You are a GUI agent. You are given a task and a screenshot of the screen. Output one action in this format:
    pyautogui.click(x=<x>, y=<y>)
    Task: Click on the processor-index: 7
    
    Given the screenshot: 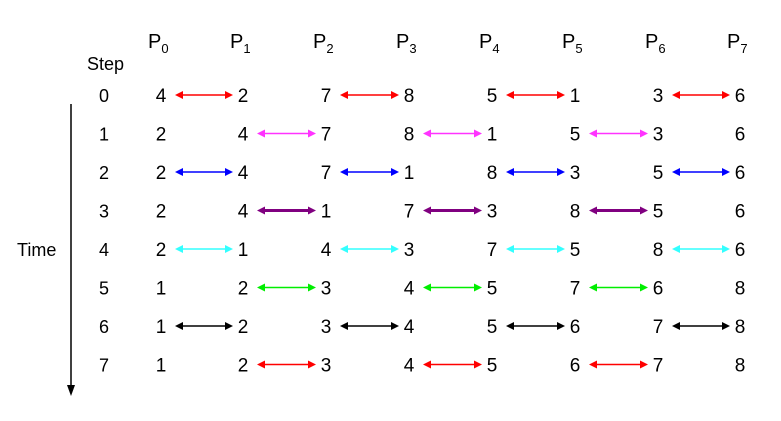 What is the action you would take?
    pyautogui.click(x=743, y=48)
    